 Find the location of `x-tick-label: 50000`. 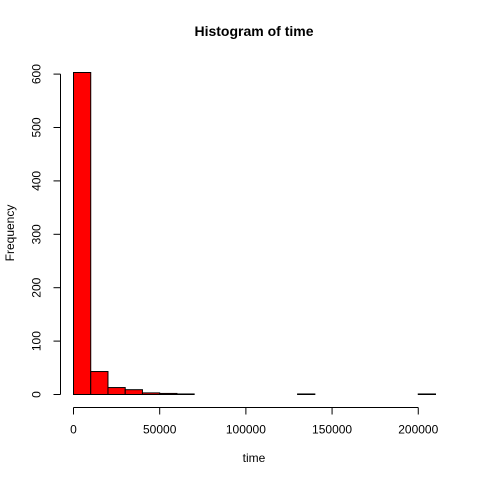

x-tick-label: 50000 is located at coordinates (160, 430).